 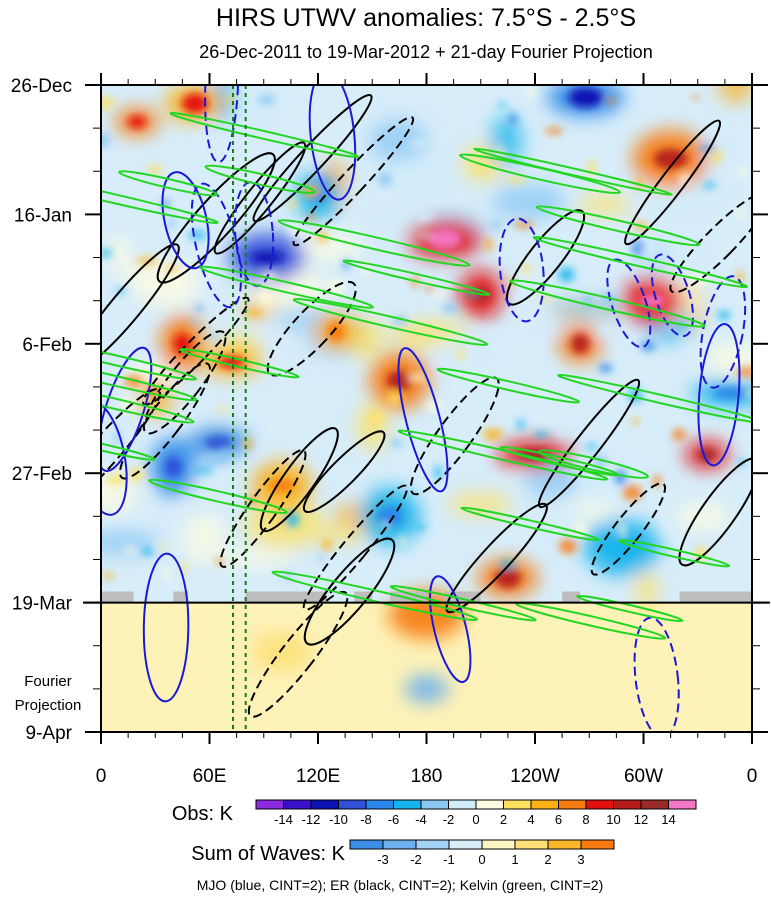 What do you see at coordinates (421, 819) in the screenshot?
I see `colorbar-tick-label: -4` at bounding box center [421, 819].